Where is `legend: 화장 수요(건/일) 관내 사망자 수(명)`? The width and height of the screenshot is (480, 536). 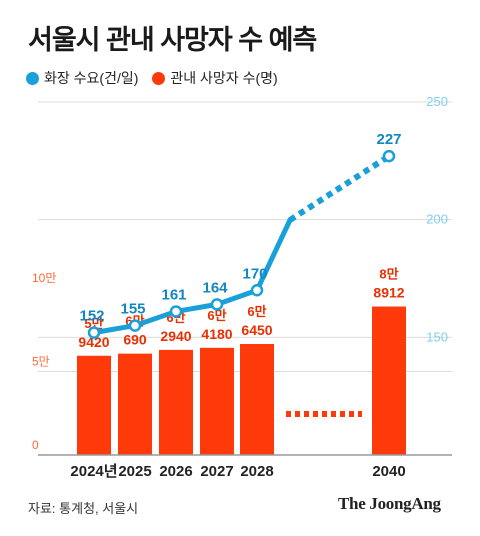 legend: 화장 수요(건/일) 관내 사망자 수(명) is located at coordinates (159, 78).